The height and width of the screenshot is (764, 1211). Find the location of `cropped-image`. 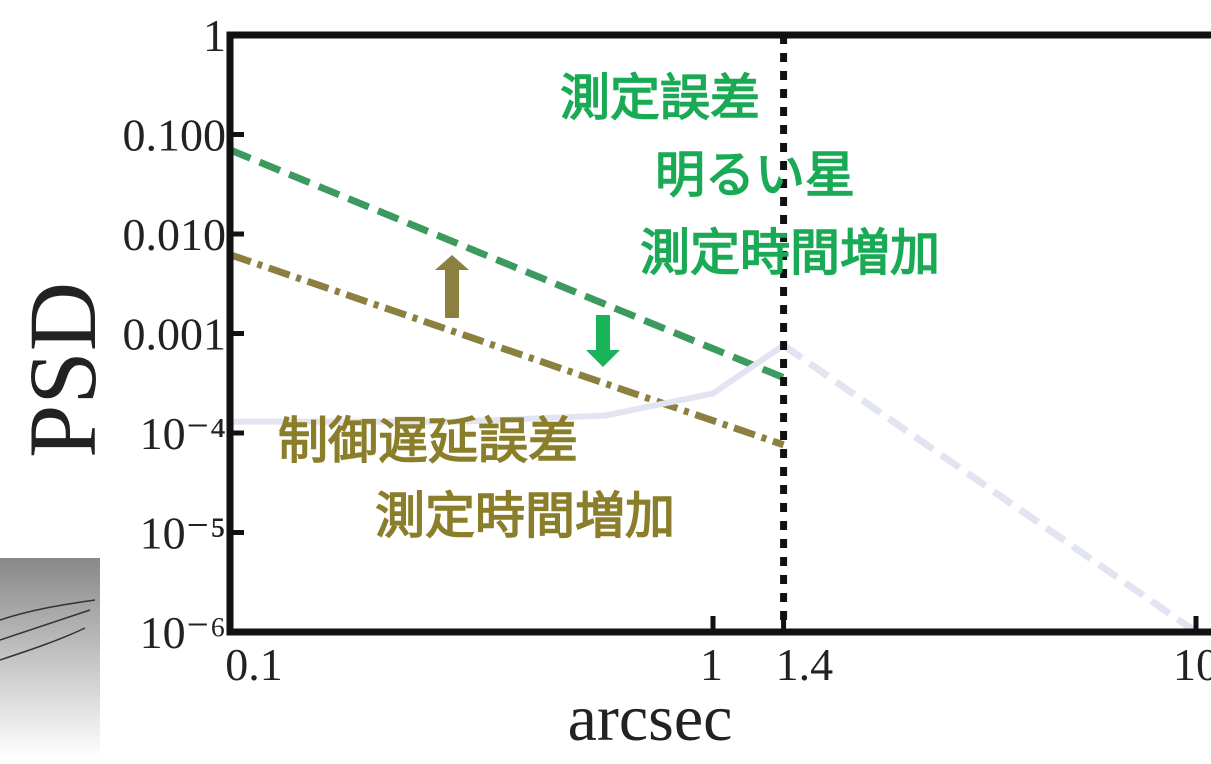

cropped-image is located at coordinates (50, 658).